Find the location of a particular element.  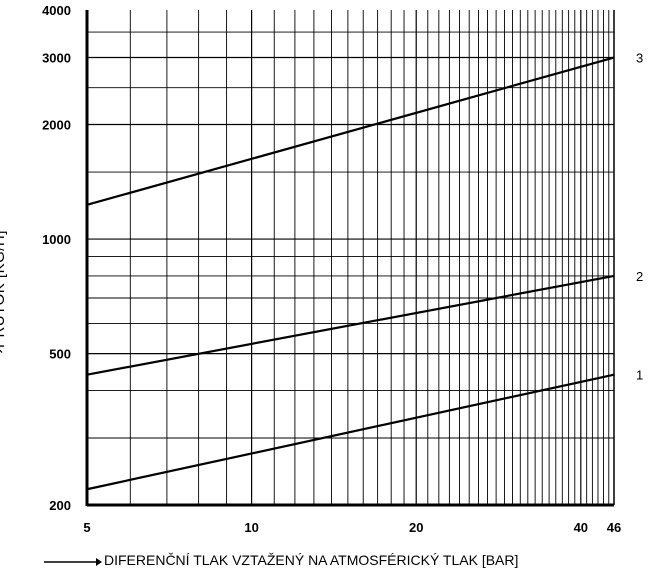

series-label: 2 is located at coordinates (639, 276).